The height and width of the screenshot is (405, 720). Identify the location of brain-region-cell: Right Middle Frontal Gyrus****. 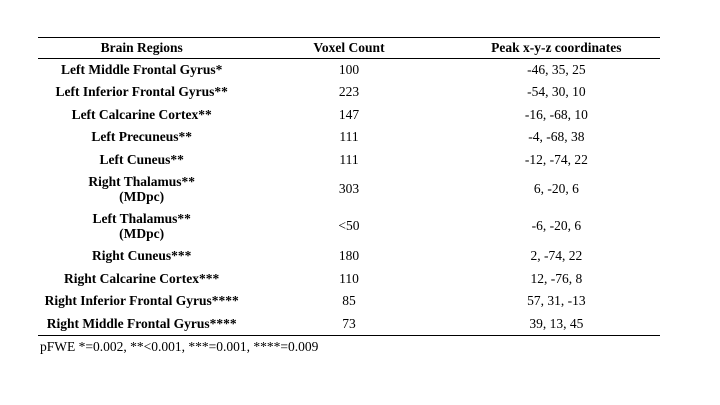
(142, 324).